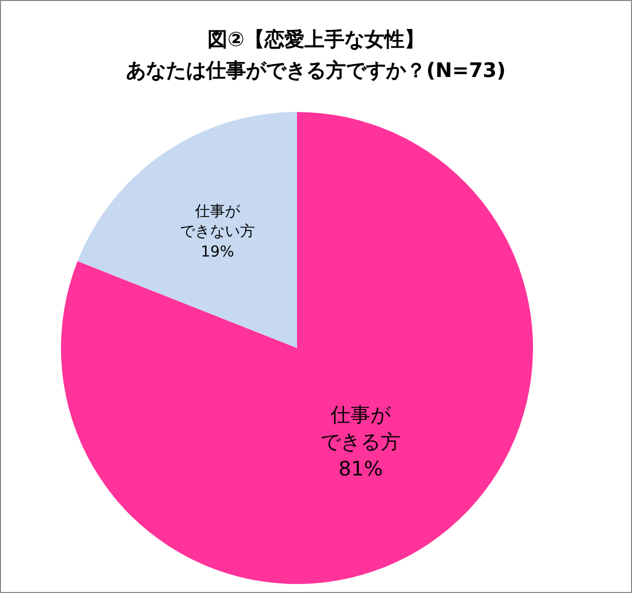 The width and height of the screenshot is (632, 593). Describe the element at coordinates (360, 468) in the screenshot. I see `data-label: 81%` at that location.